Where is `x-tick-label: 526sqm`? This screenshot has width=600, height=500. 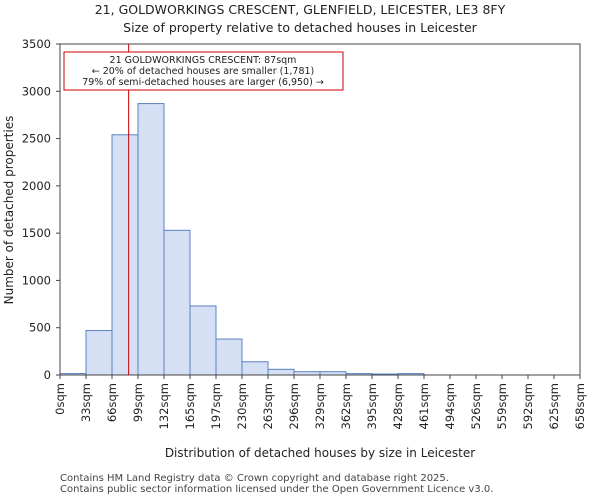
x-tick-label: 526sqm is located at coordinates (476, 406).